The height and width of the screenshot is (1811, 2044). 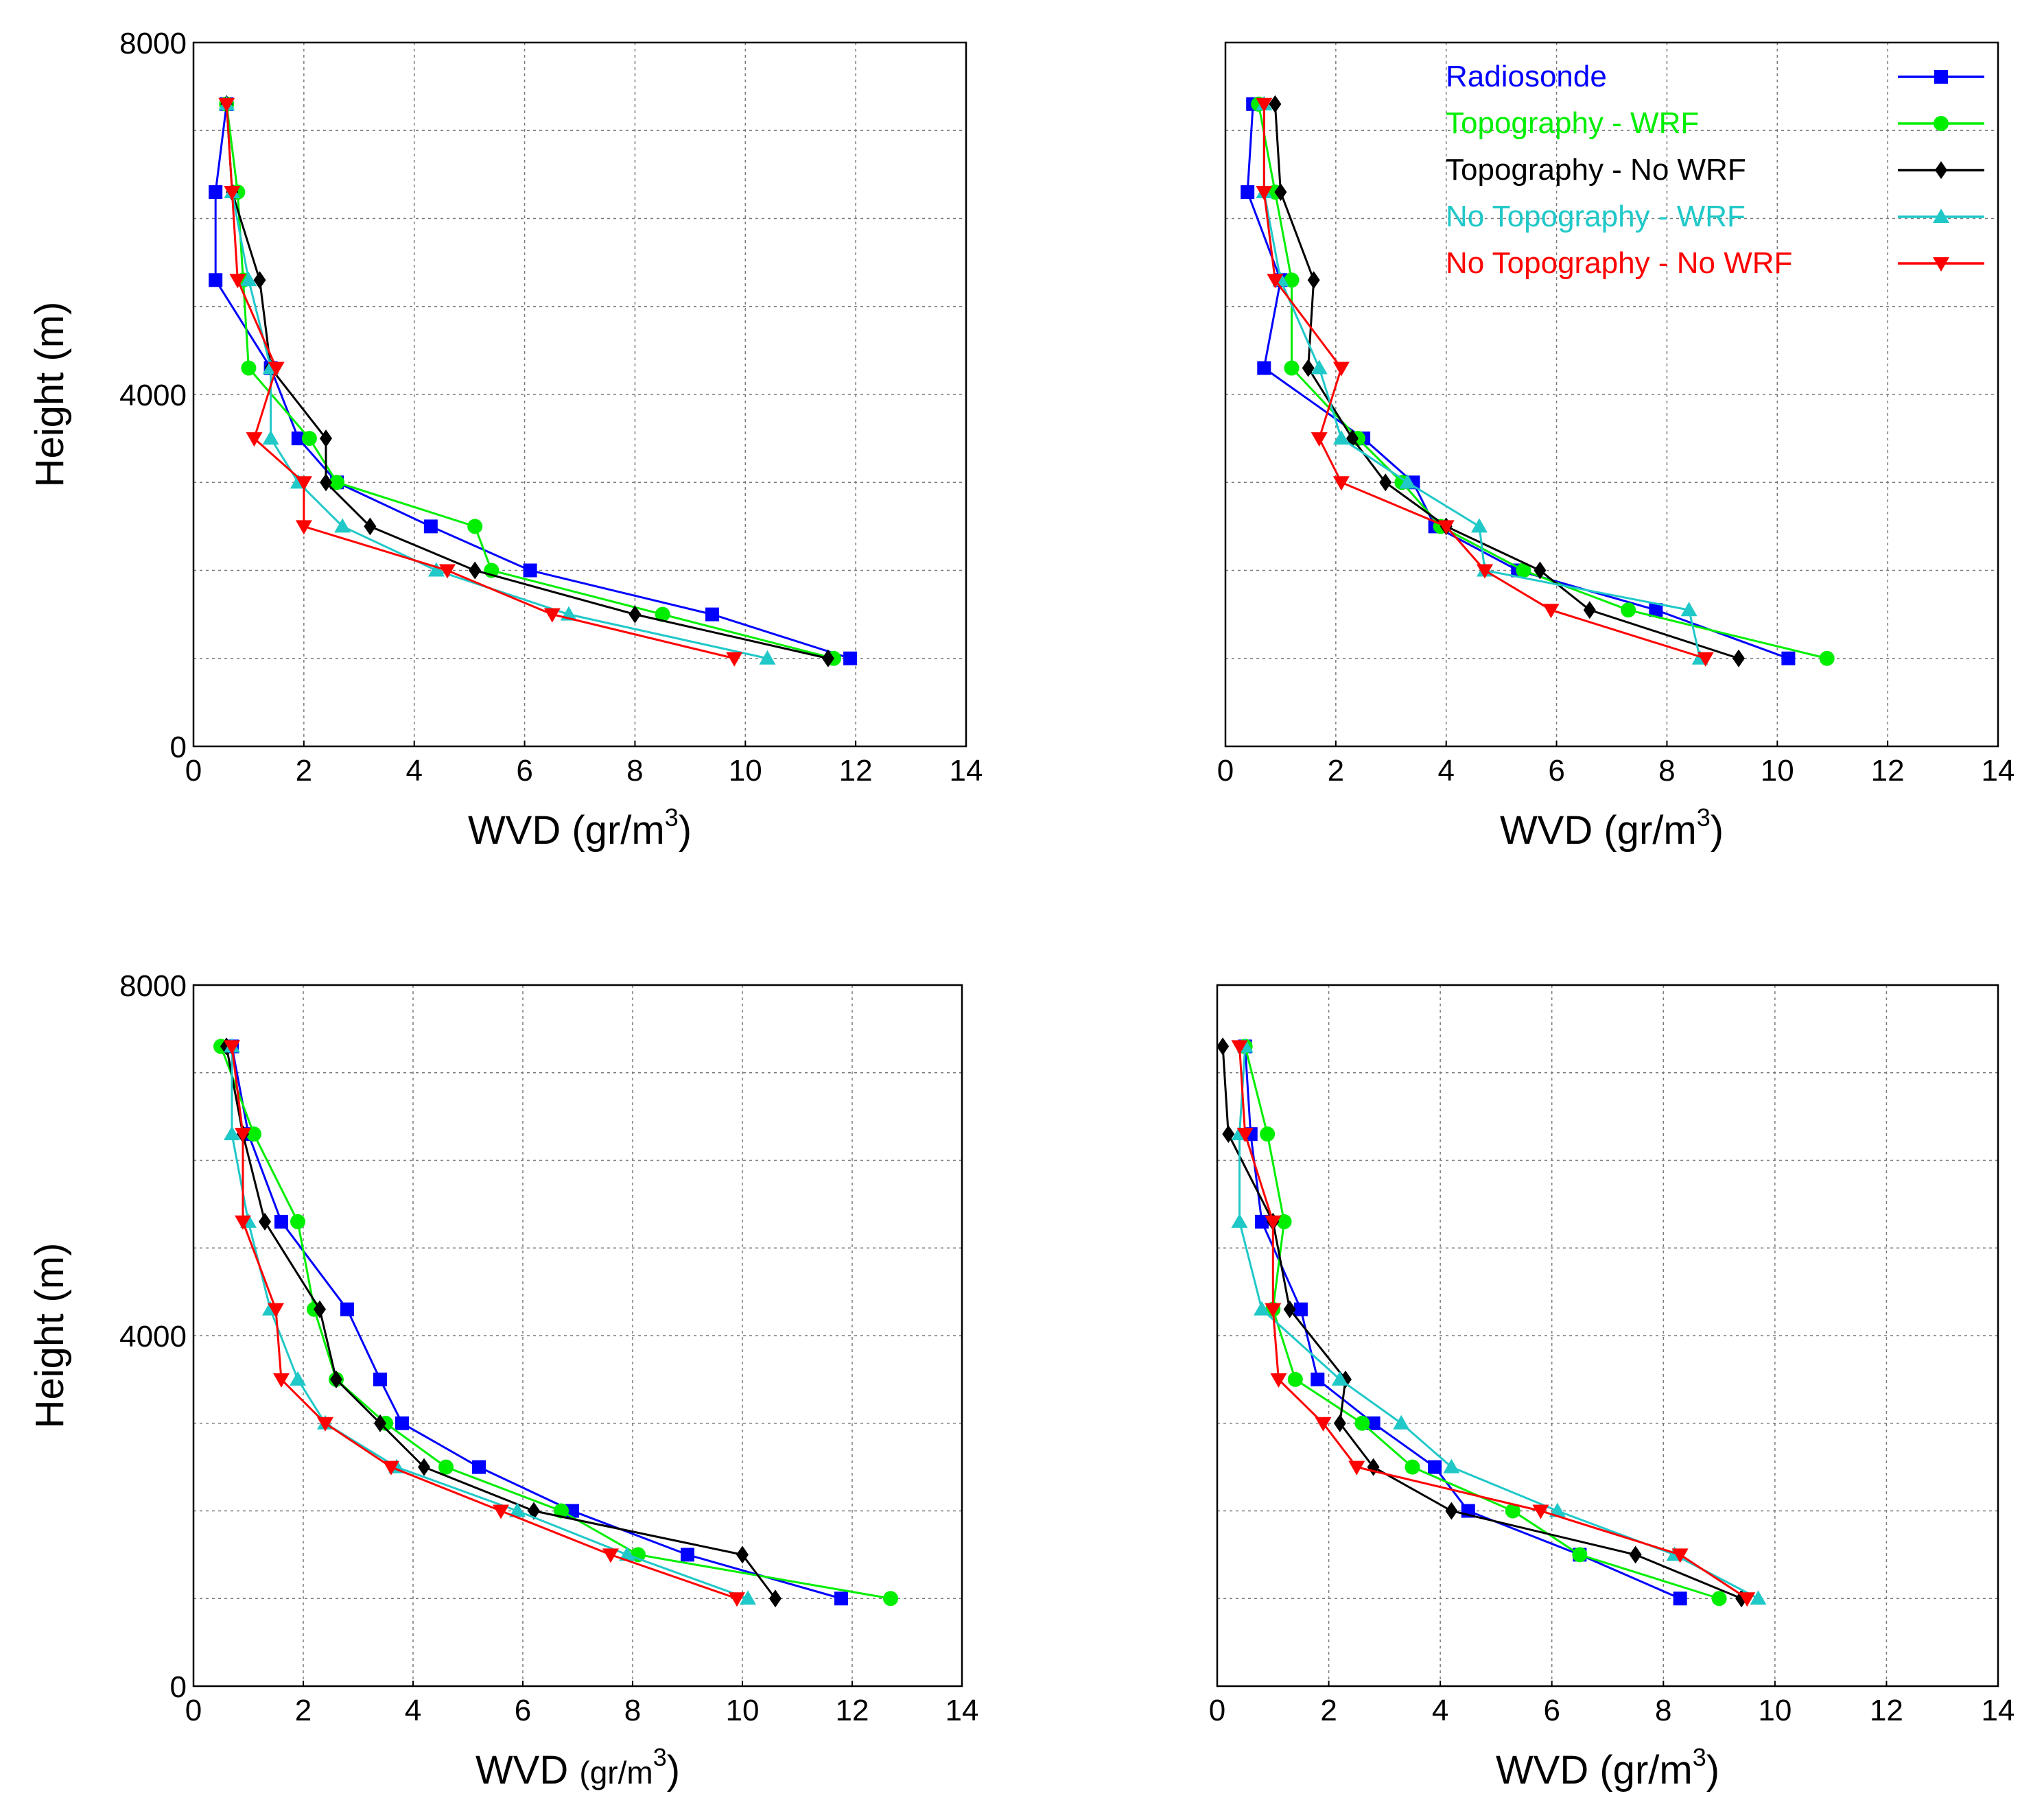 What do you see at coordinates (1573, 123) in the screenshot?
I see `legend-label: Topography - WRF` at bounding box center [1573, 123].